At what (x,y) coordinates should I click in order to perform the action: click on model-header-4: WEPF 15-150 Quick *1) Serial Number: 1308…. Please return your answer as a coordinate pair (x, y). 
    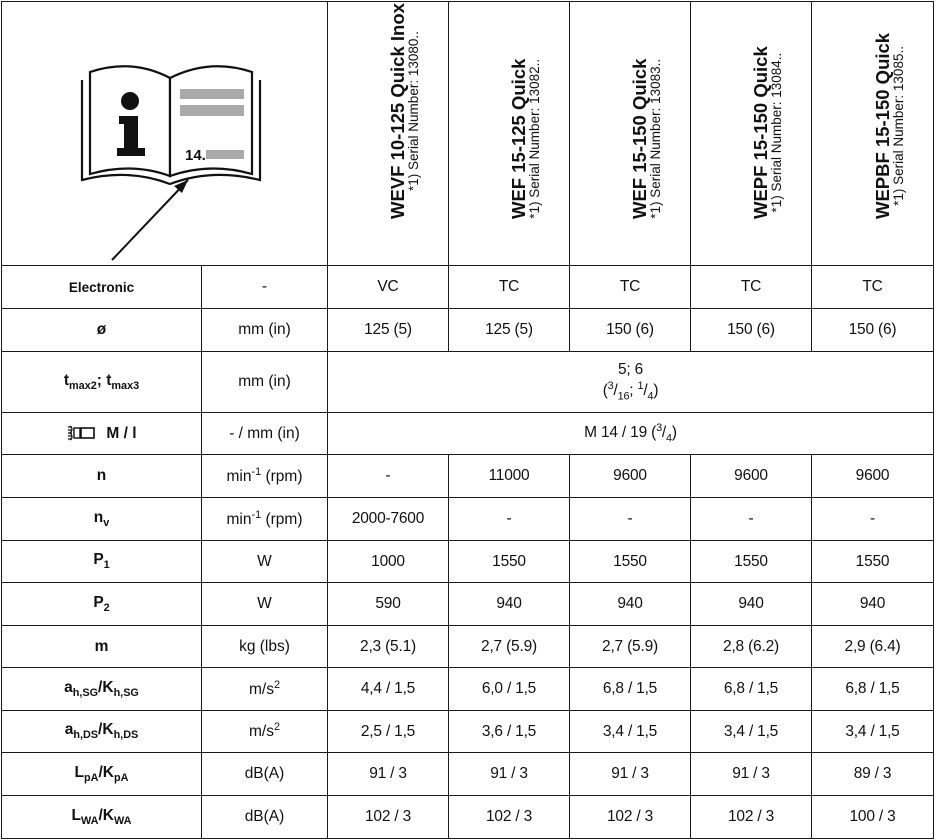
    Looking at the image, I should click on (751, 133).